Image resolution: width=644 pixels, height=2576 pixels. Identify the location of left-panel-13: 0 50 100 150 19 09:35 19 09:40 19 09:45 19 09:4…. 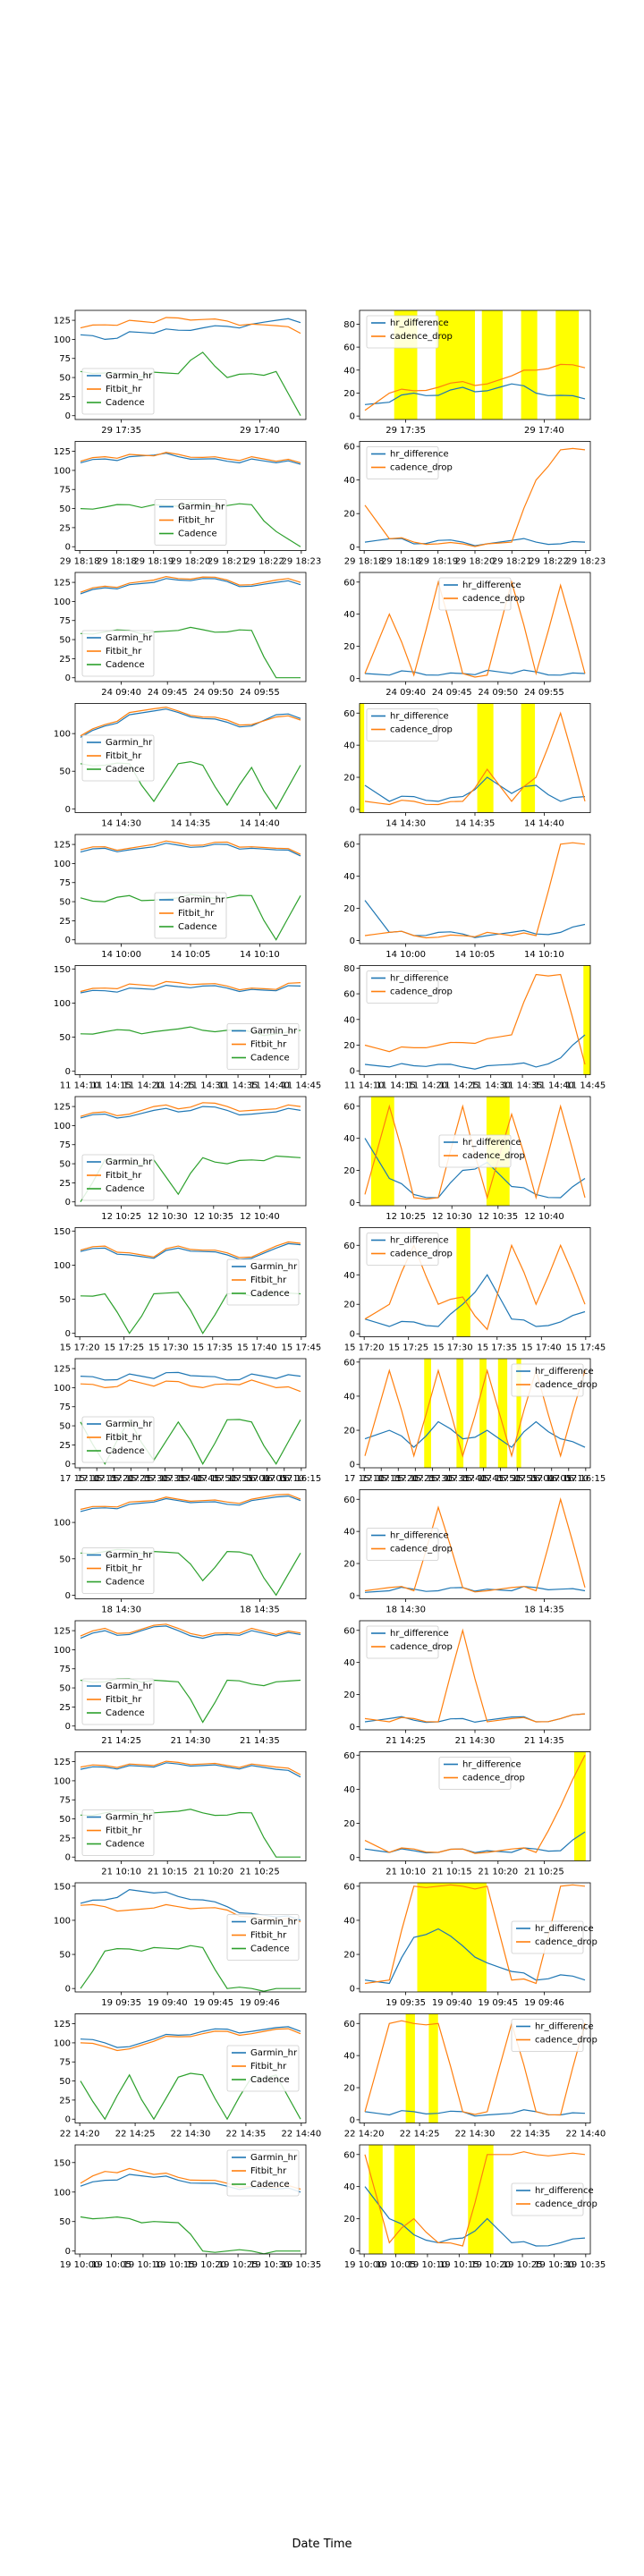
(180, 1945).